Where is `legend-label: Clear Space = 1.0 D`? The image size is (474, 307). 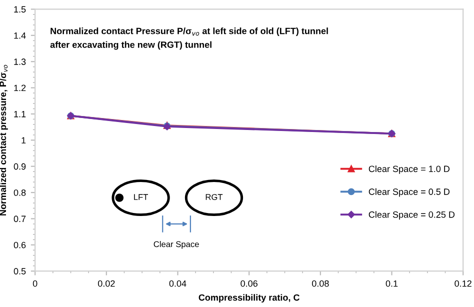 legend-label: Clear Space = 1.0 D is located at coordinates (409, 169).